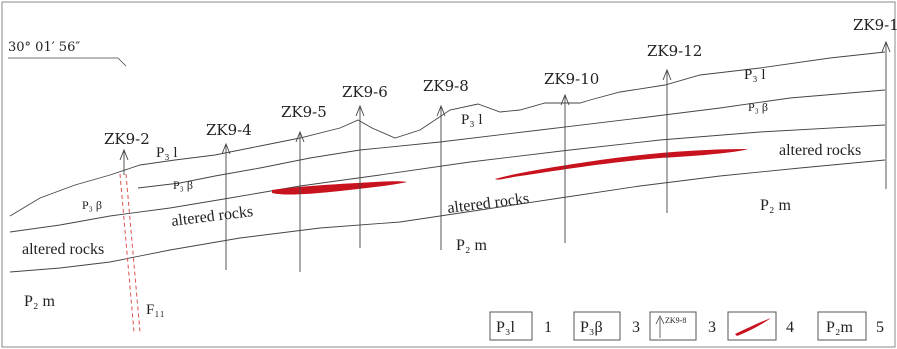  I want to click on latitude-label: 30° 01′ 56″, so click(44, 47).